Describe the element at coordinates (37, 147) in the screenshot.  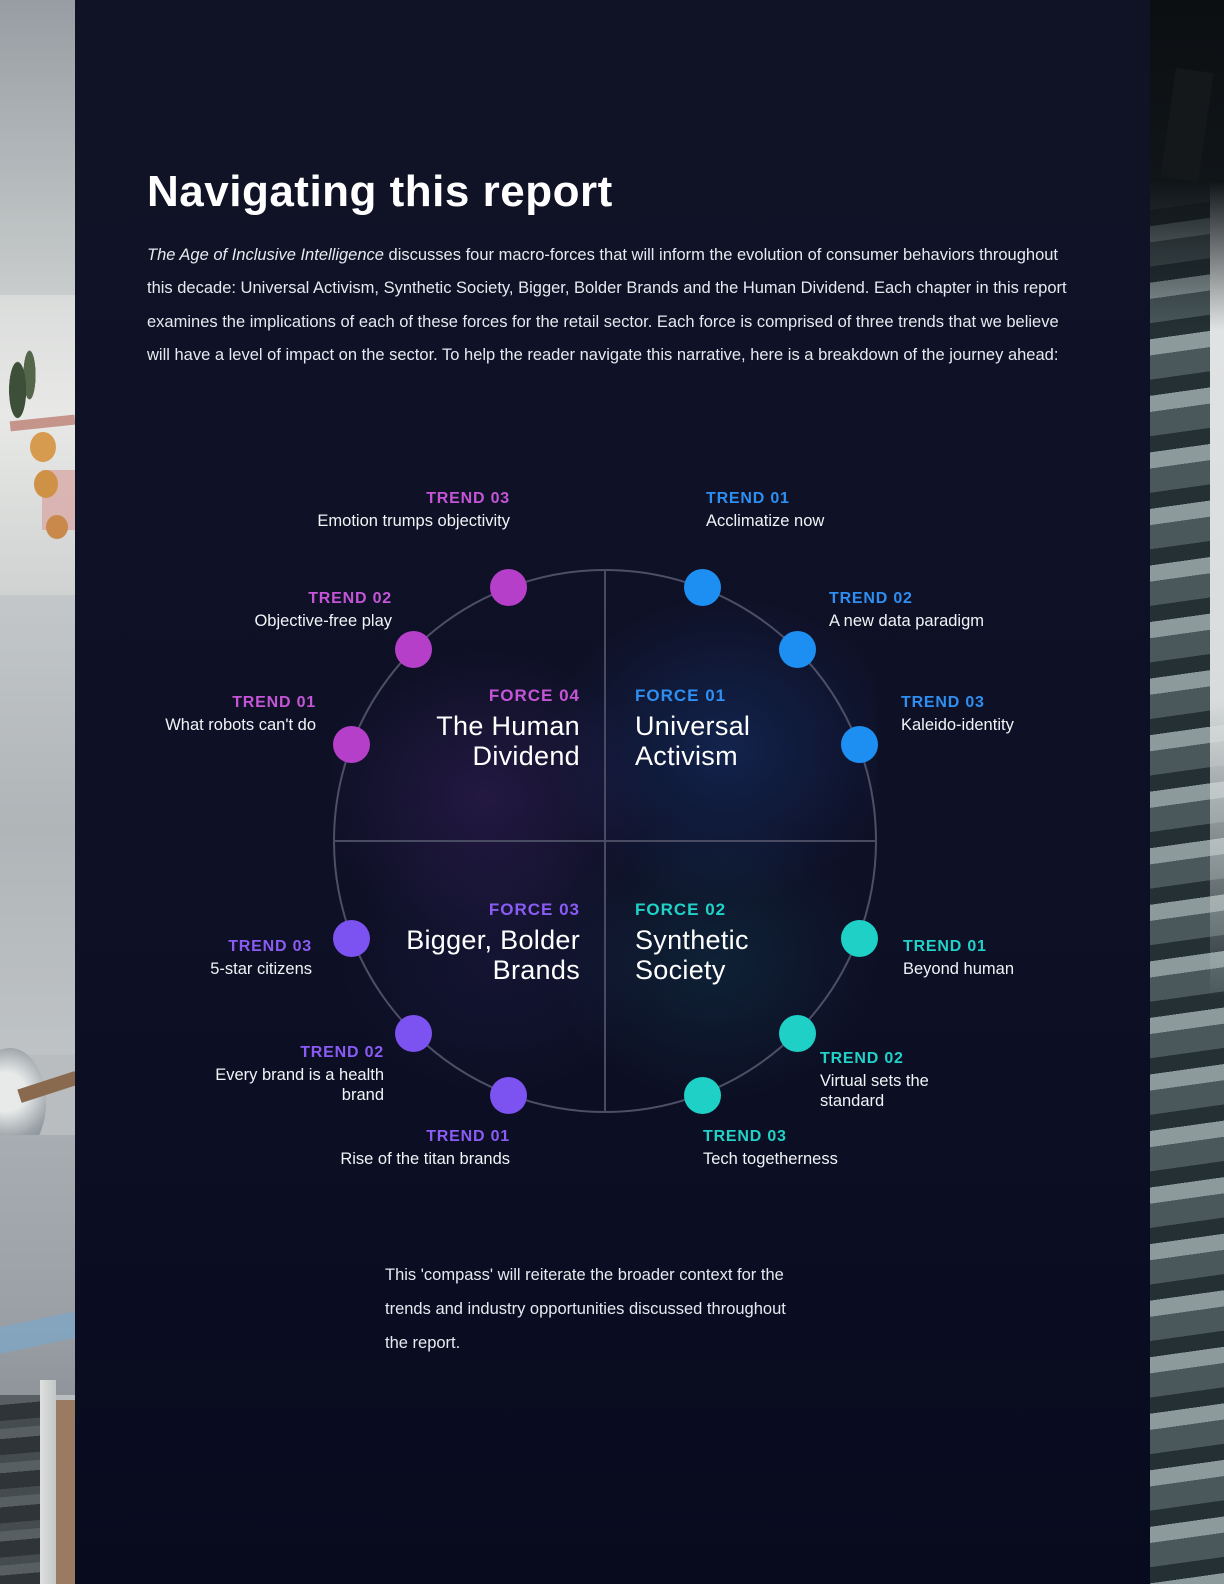
I see `photo-ceiling` at that location.